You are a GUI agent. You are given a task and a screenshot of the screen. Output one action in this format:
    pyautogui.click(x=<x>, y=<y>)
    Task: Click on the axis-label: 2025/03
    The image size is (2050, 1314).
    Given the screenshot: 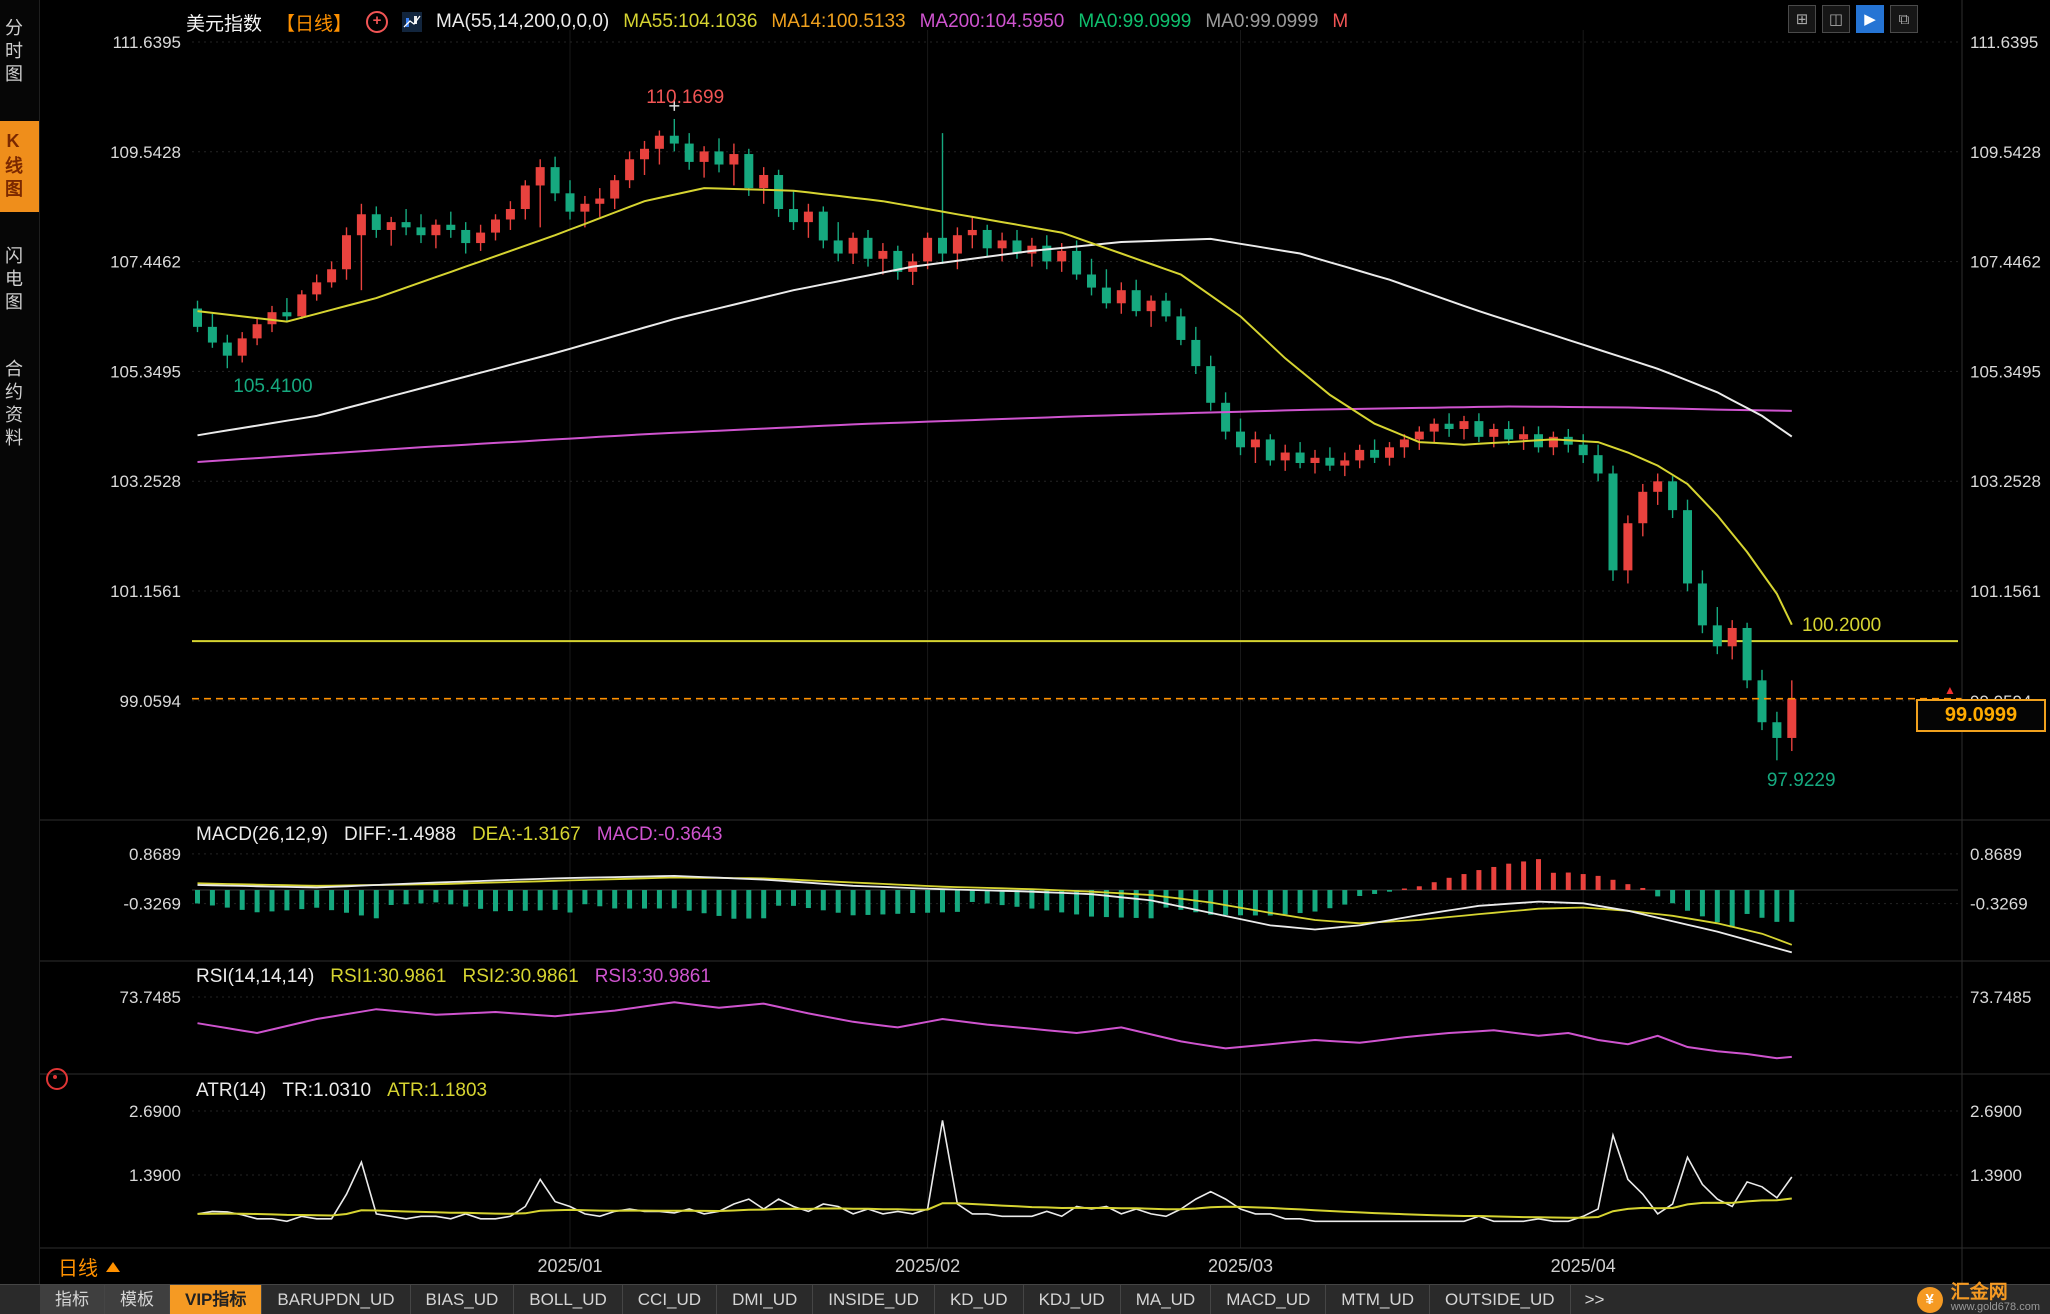 What is the action you would take?
    pyautogui.click(x=1240, y=1266)
    